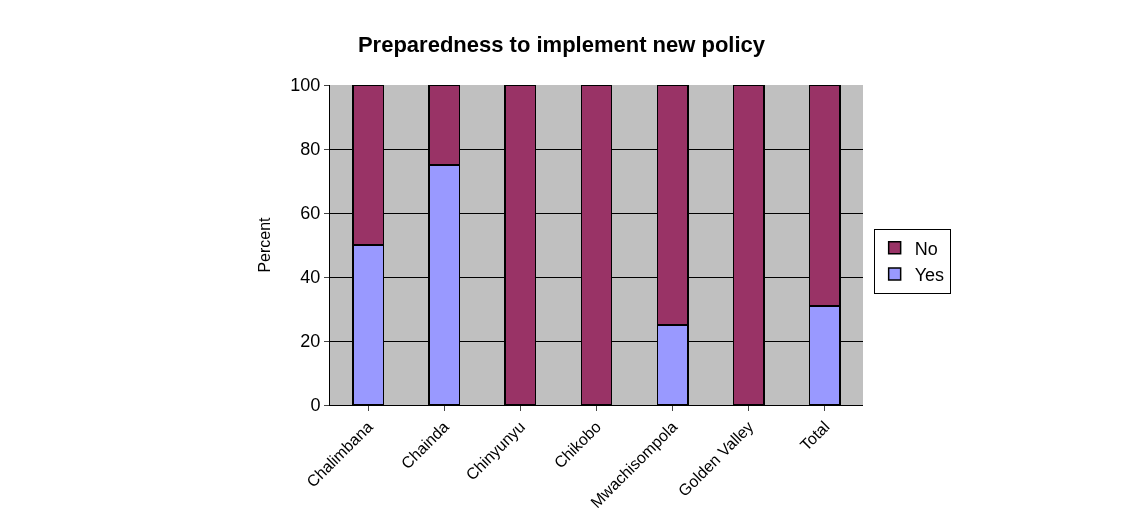 The width and height of the screenshot is (1123, 523). I want to click on y-tick-label: 60, so click(310, 213).